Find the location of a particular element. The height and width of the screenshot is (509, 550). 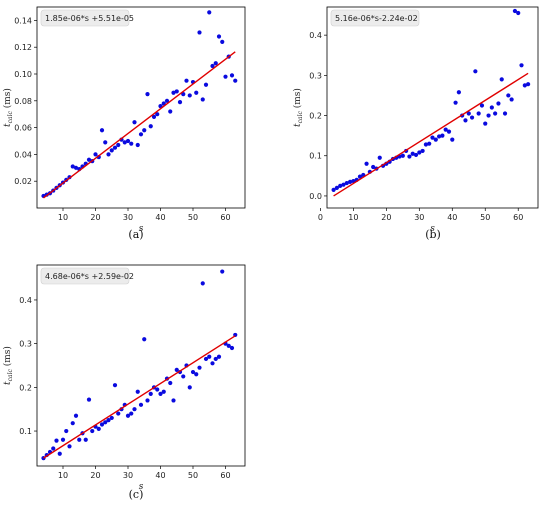

x-tick-label: 10 is located at coordinates (353, 217).